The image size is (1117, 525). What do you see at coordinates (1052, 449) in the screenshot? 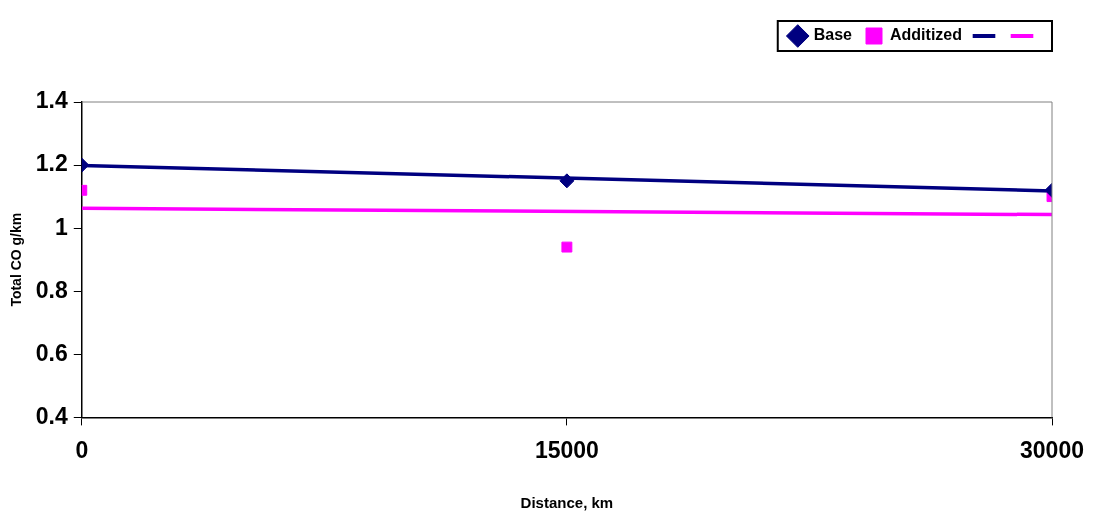
I see `x-tick-label: 30000` at bounding box center [1052, 449].